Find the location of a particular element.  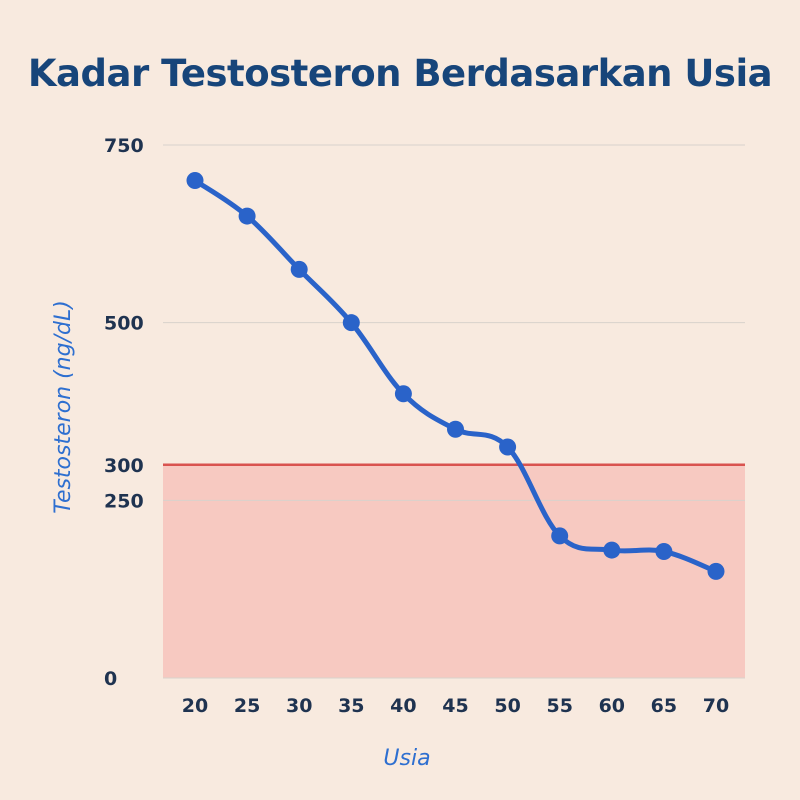

x-tick-label: 20 is located at coordinates (195, 706).